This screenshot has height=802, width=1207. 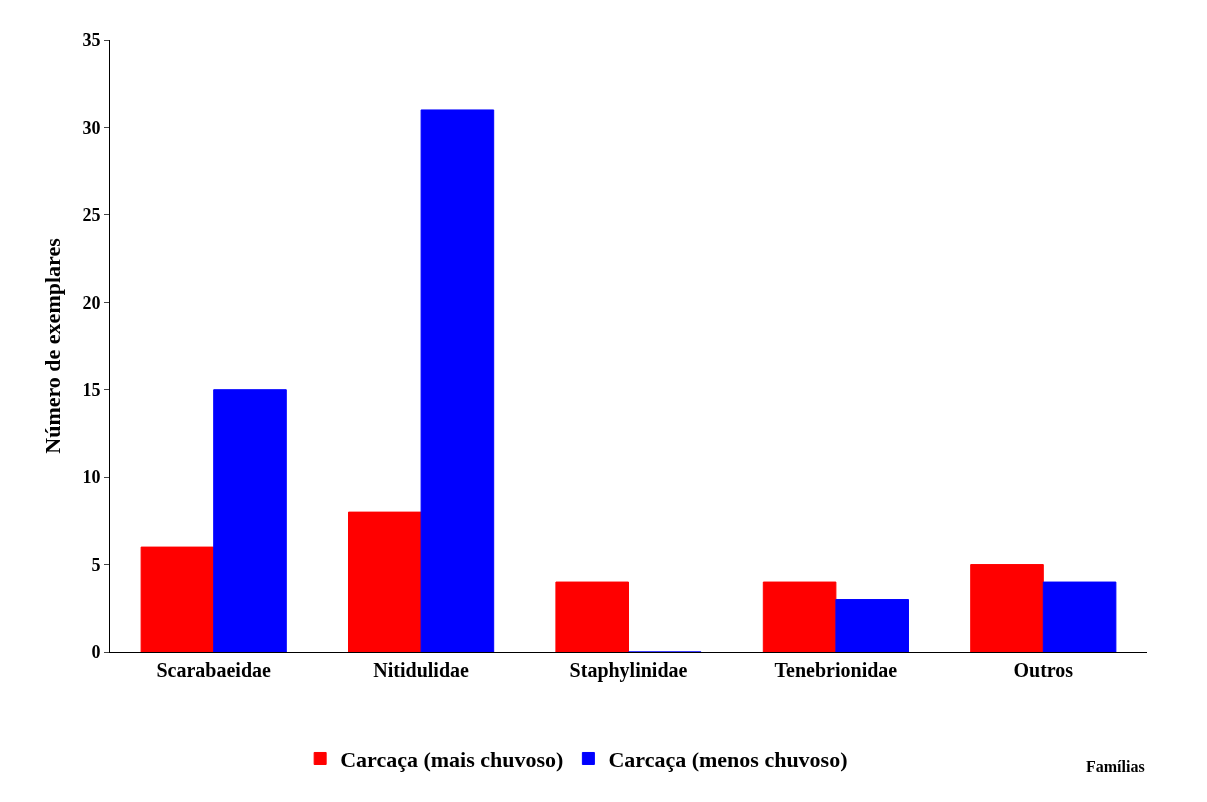 What do you see at coordinates (91, 40) in the screenshot?
I see `y-tick-label: 35` at bounding box center [91, 40].